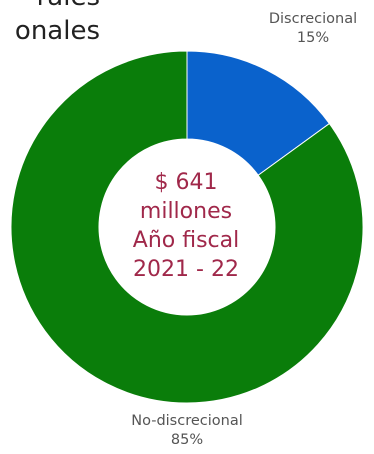  What do you see at coordinates (186, 269) in the screenshot?
I see `center-fiscal-years: 2021 - 22` at bounding box center [186, 269].